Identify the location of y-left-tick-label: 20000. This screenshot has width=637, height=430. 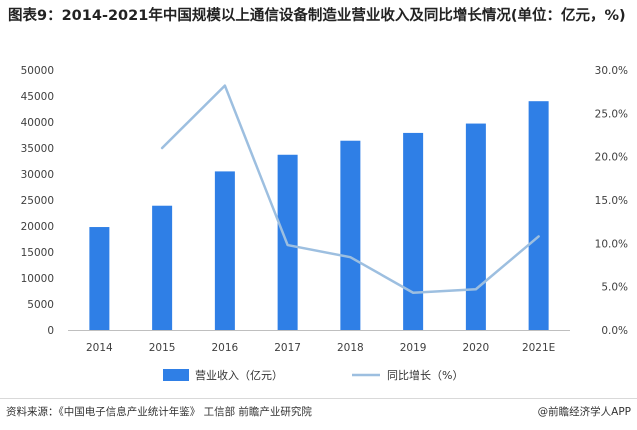
(37, 227).